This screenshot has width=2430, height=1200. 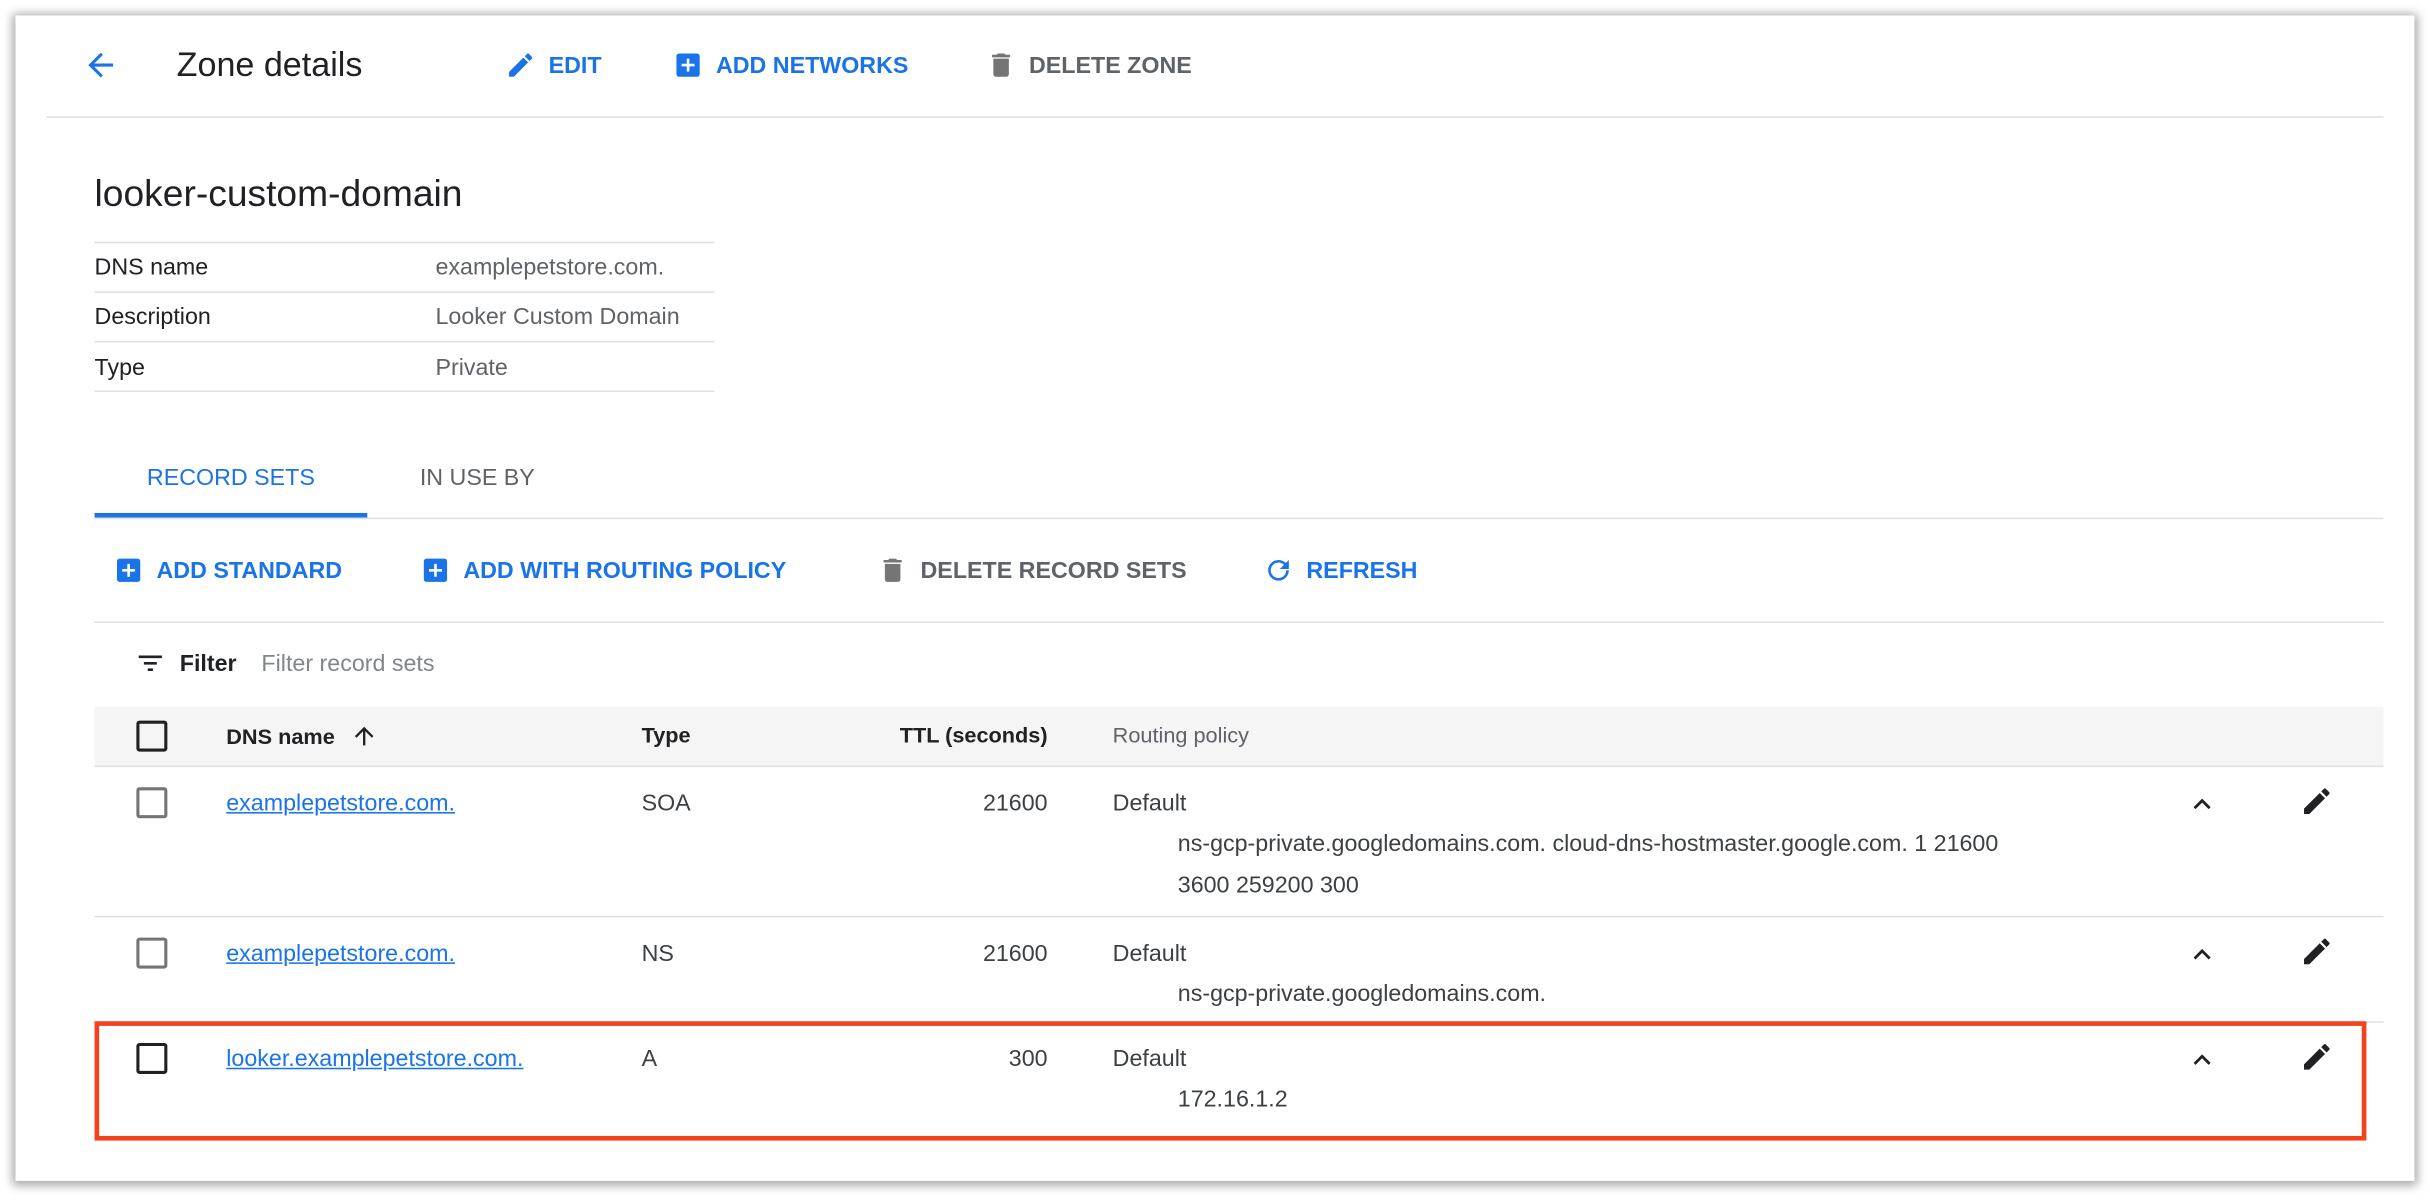 I want to click on refresh-button: REFRESH, so click(x=1340, y=570).